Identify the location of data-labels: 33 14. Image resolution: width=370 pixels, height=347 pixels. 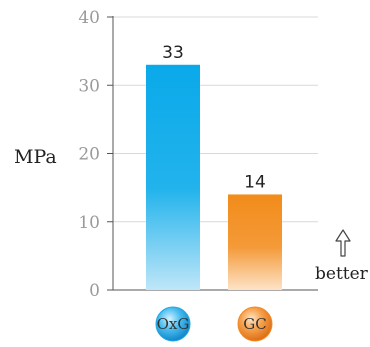
(214, 118).